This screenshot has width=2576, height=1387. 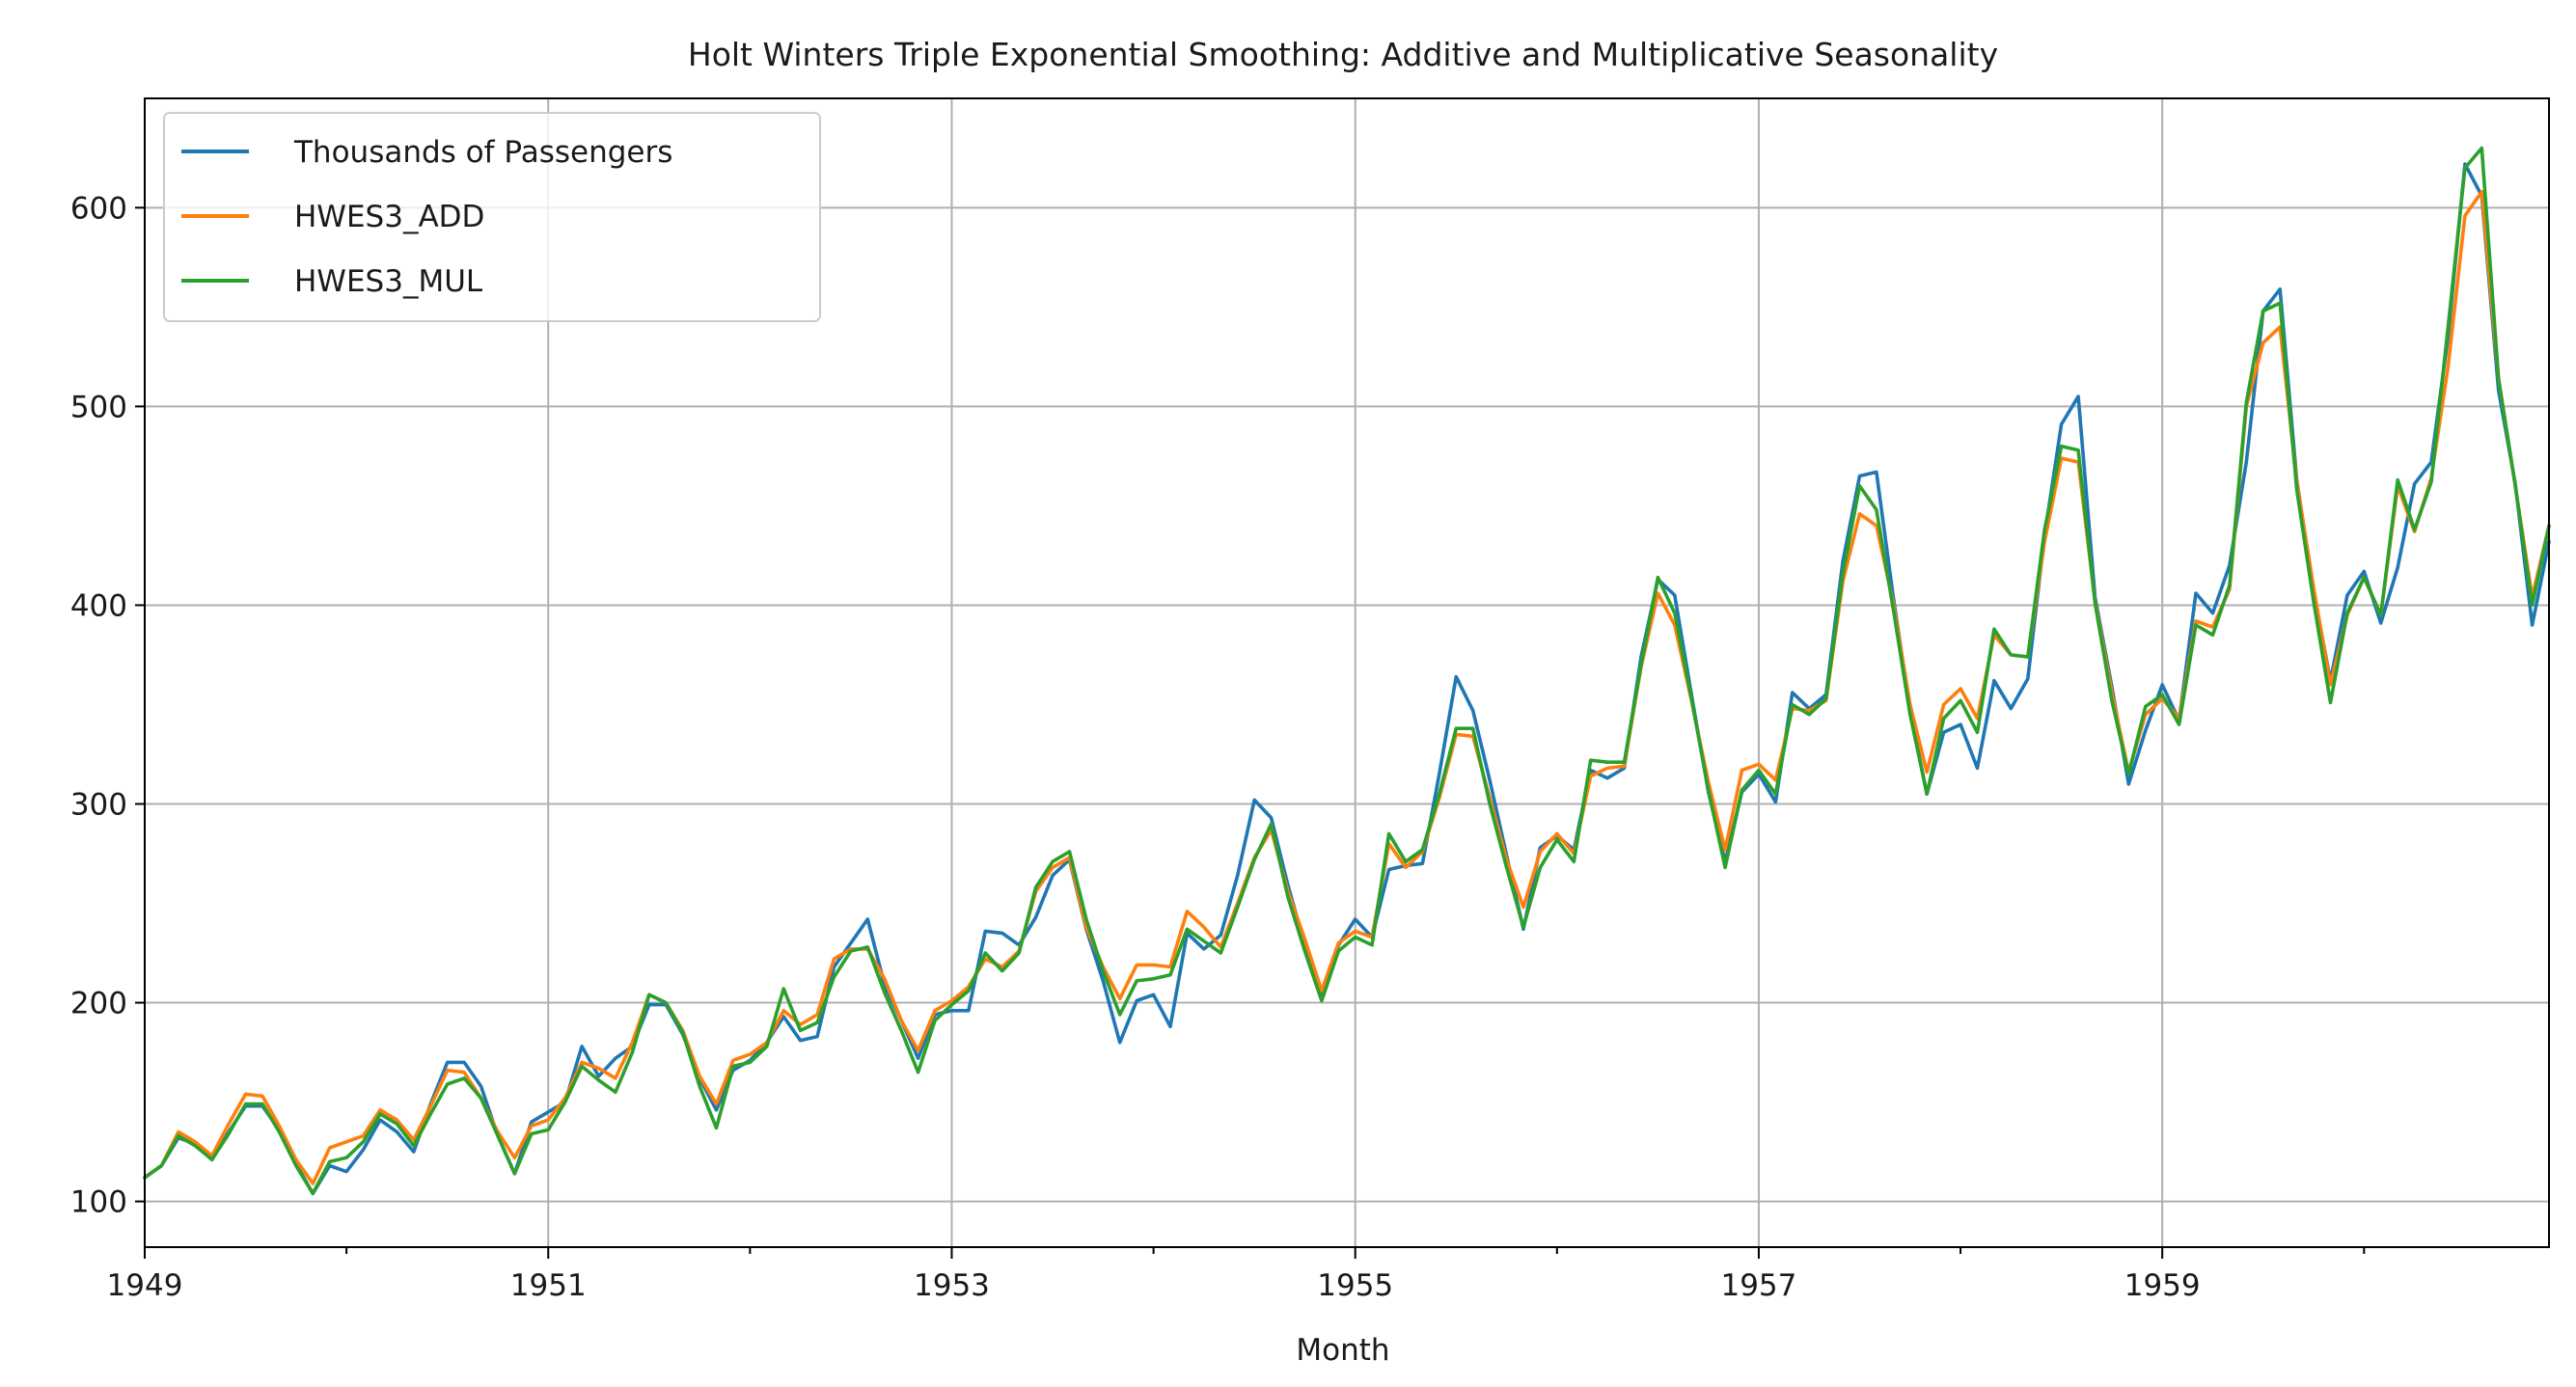 What do you see at coordinates (98, 605) in the screenshot?
I see `y-tick-label: 400` at bounding box center [98, 605].